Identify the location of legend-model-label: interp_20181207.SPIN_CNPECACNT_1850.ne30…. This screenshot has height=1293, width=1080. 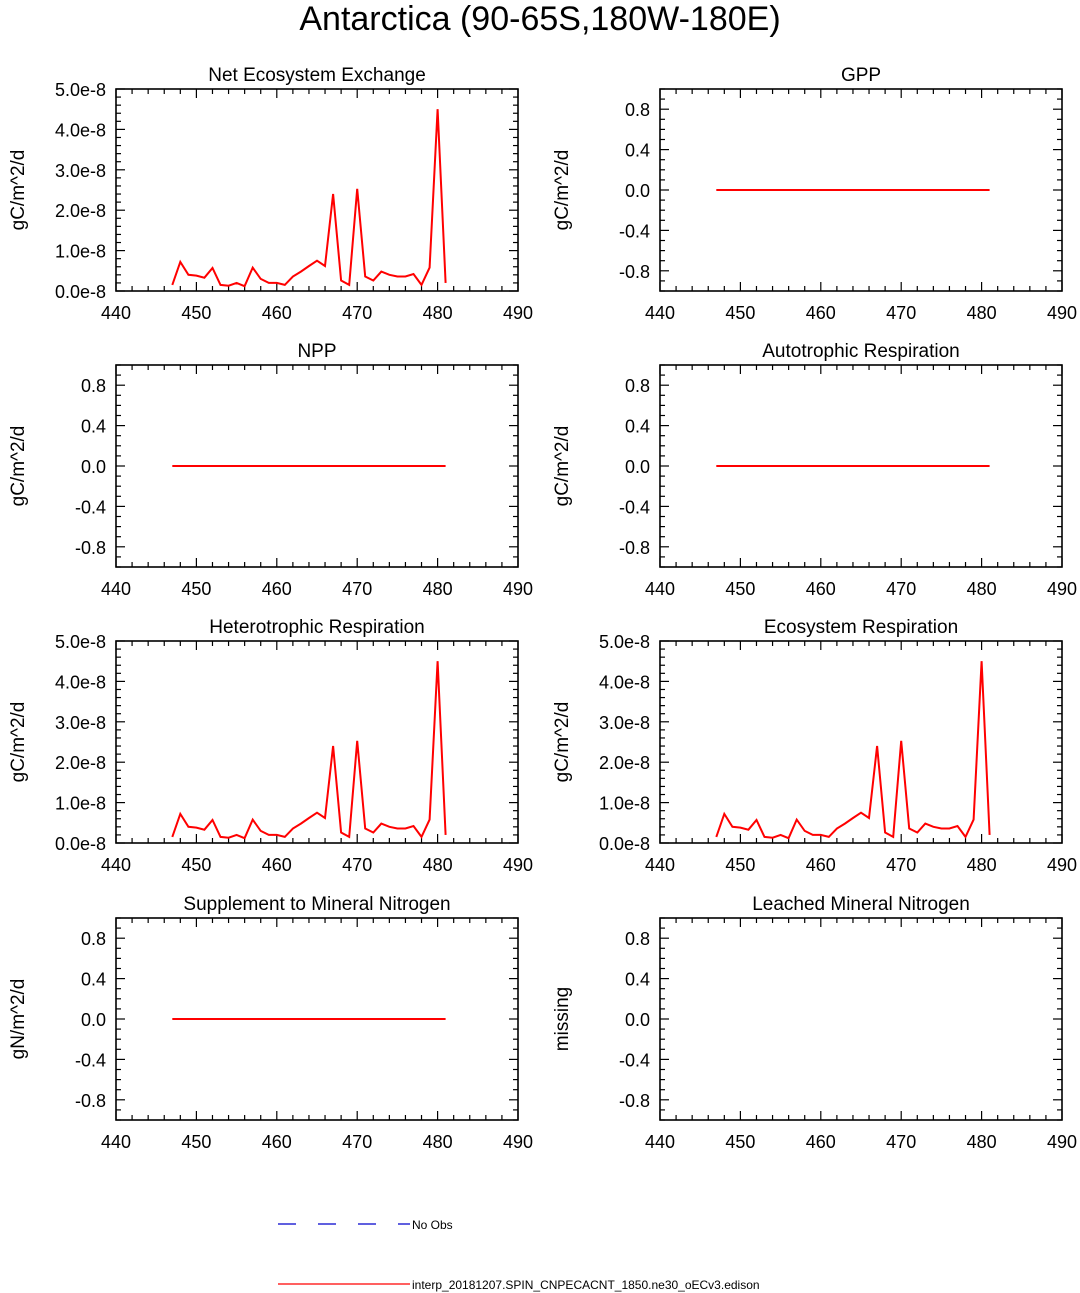
(586, 1285).